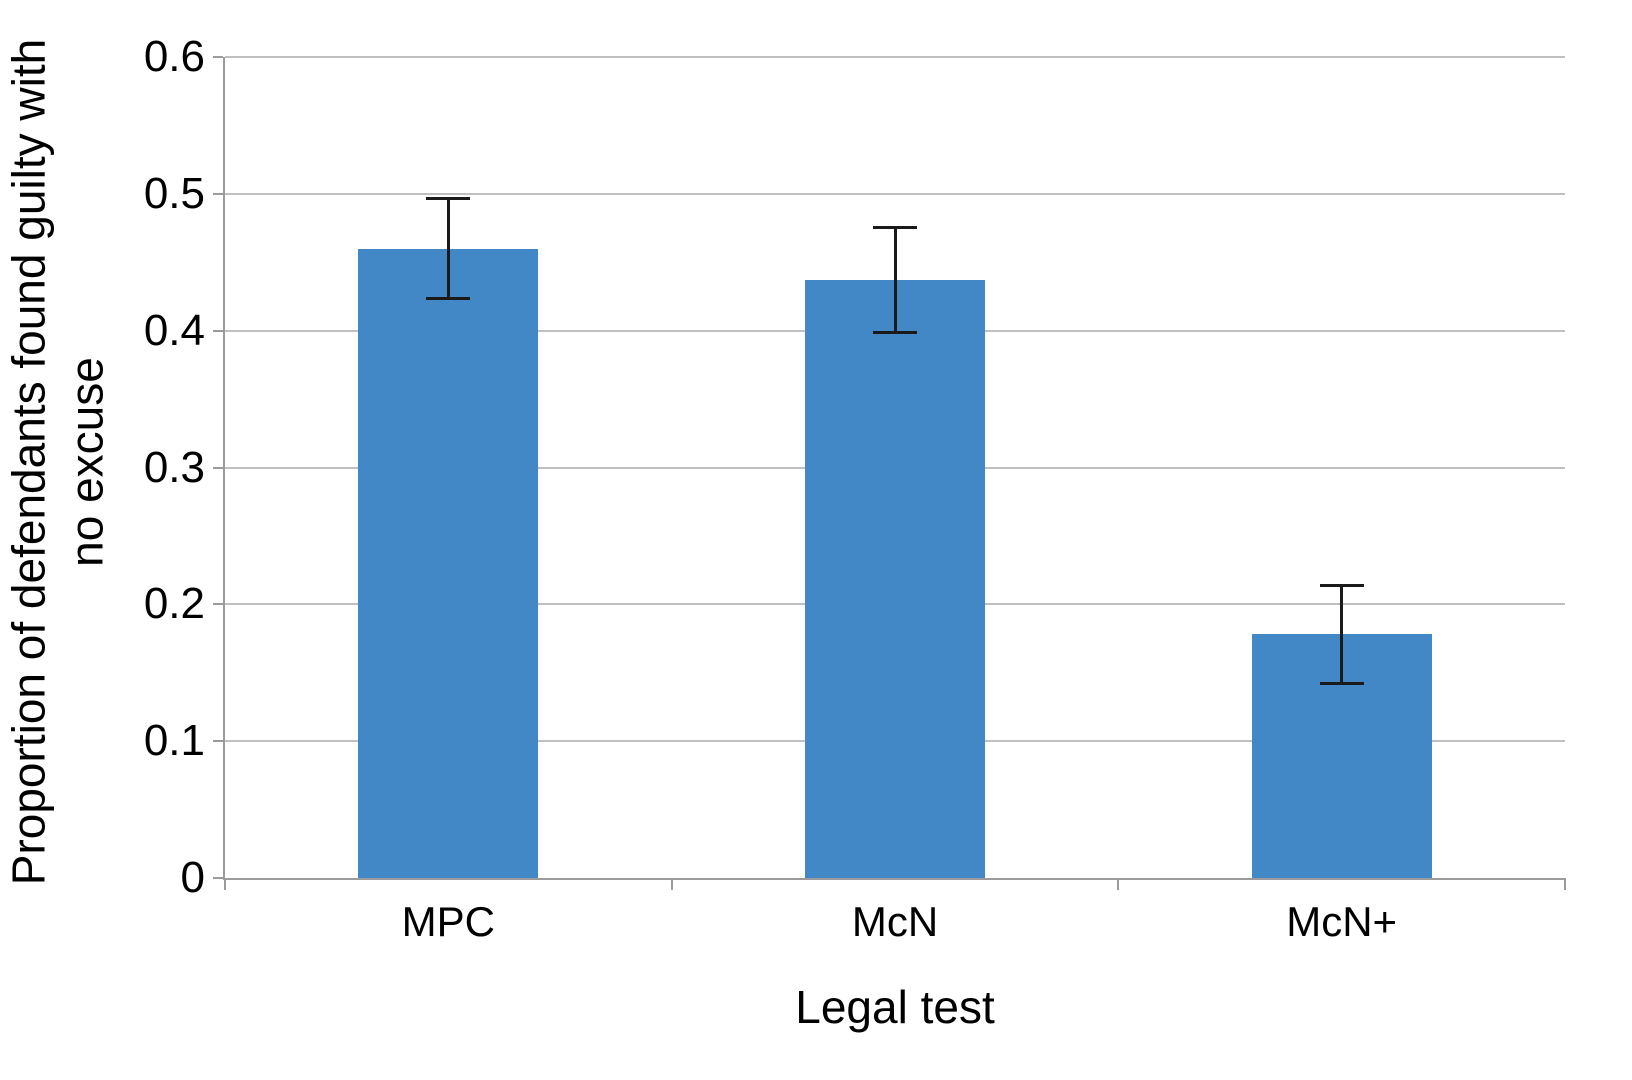  What do you see at coordinates (174, 330) in the screenshot?
I see `y-tick-label: 0.4` at bounding box center [174, 330].